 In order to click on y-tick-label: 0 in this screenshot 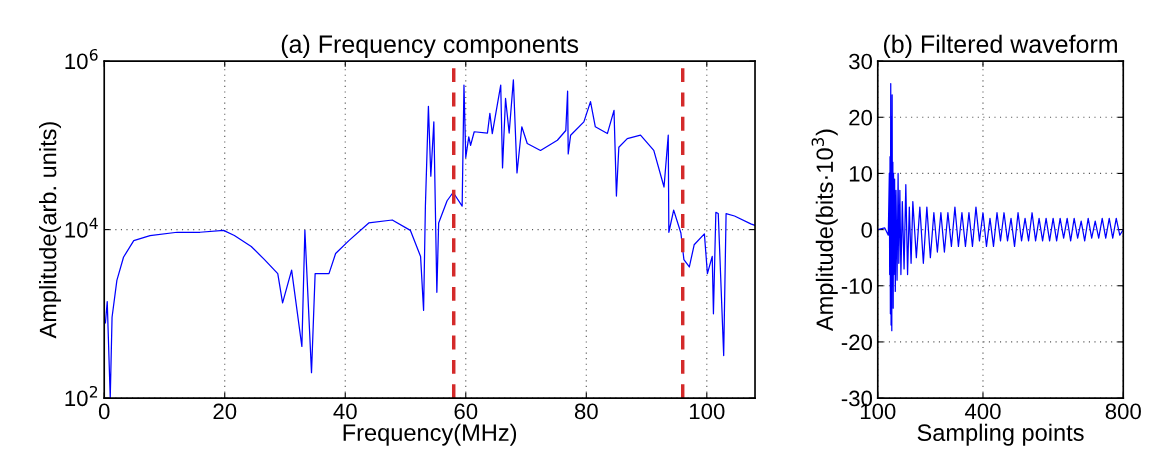, I will do `click(867, 230)`.